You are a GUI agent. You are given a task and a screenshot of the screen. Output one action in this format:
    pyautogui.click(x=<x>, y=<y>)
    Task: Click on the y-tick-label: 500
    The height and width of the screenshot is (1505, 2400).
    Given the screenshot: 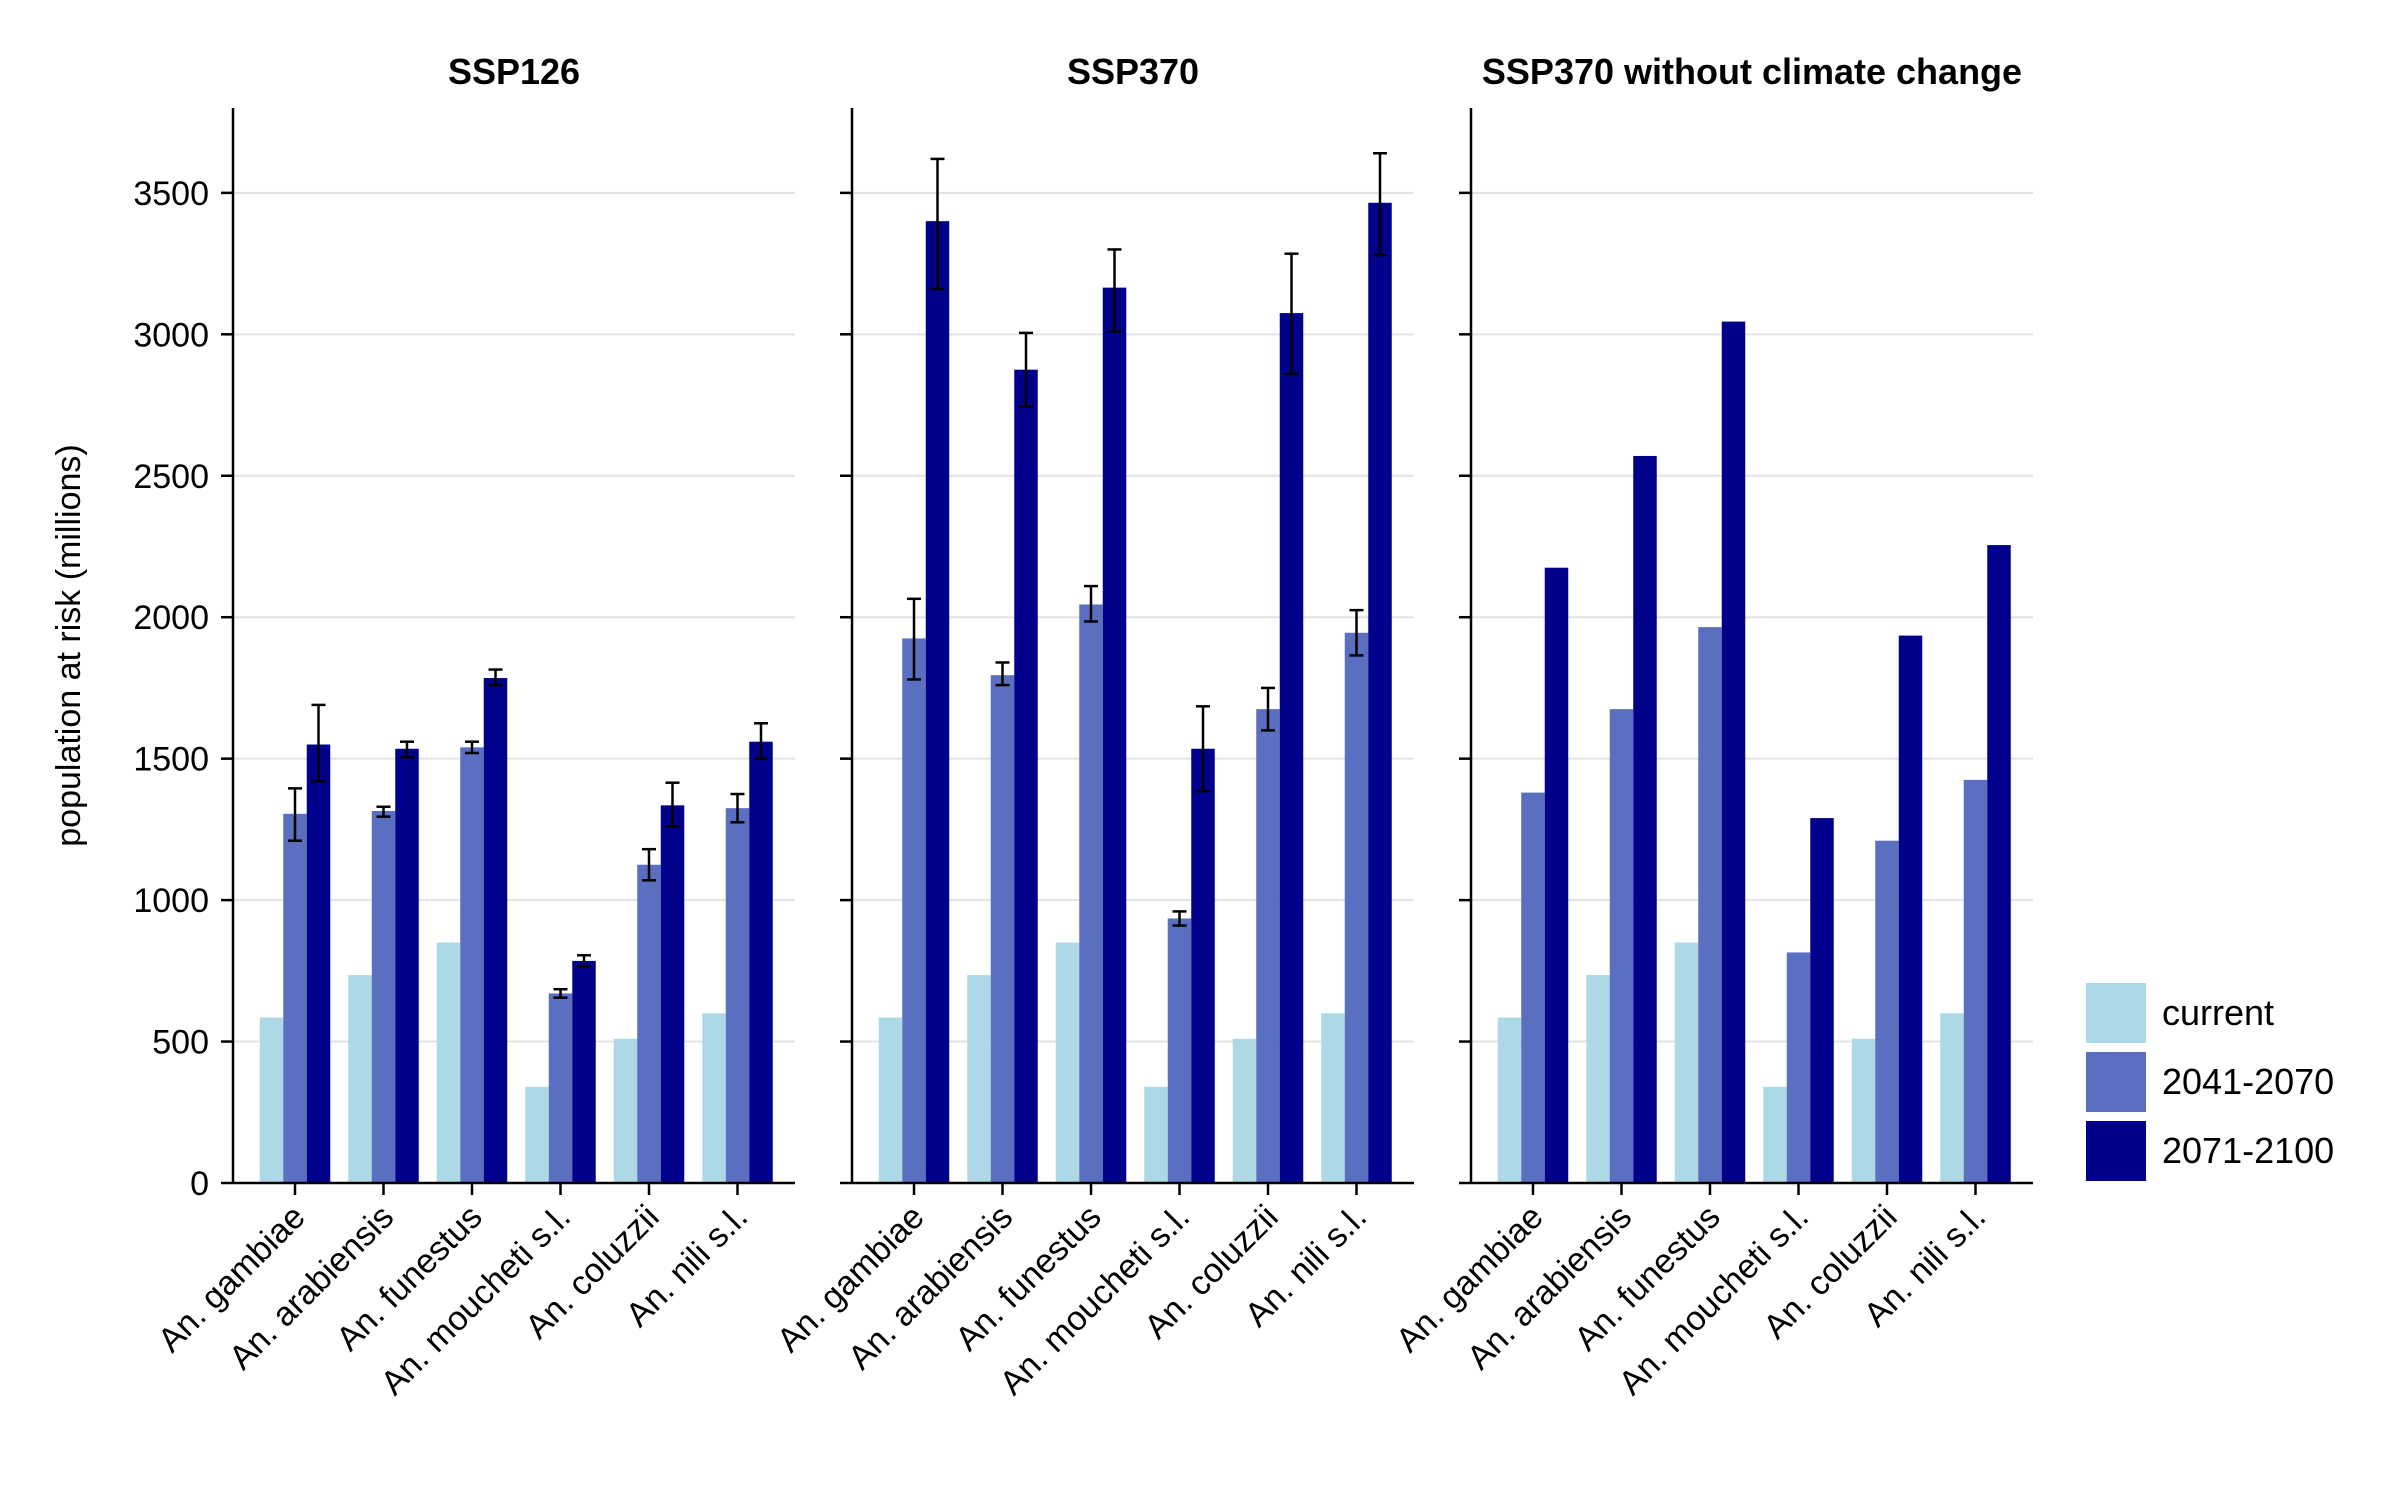 What is the action you would take?
    pyautogui.click(x=180, y=1043)
    